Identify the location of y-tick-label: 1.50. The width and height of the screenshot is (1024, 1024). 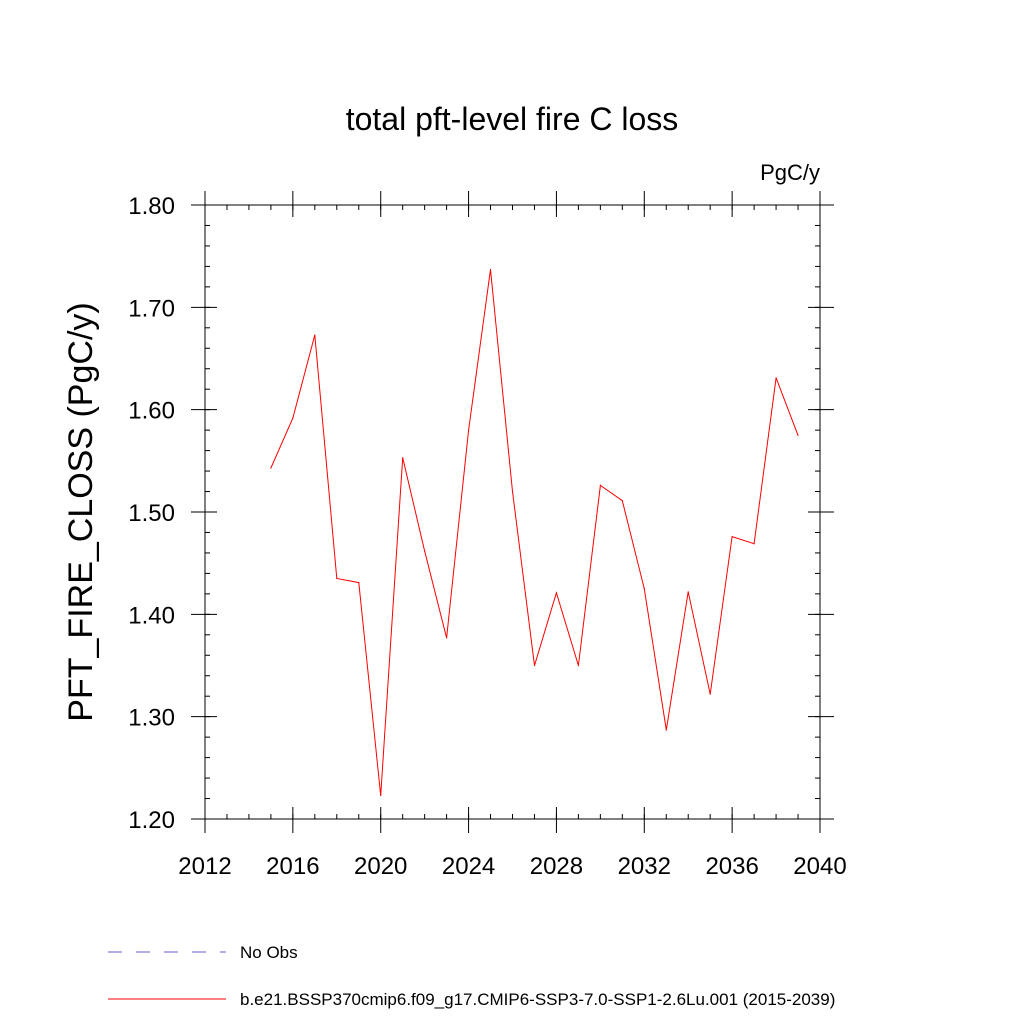
(151, 513).